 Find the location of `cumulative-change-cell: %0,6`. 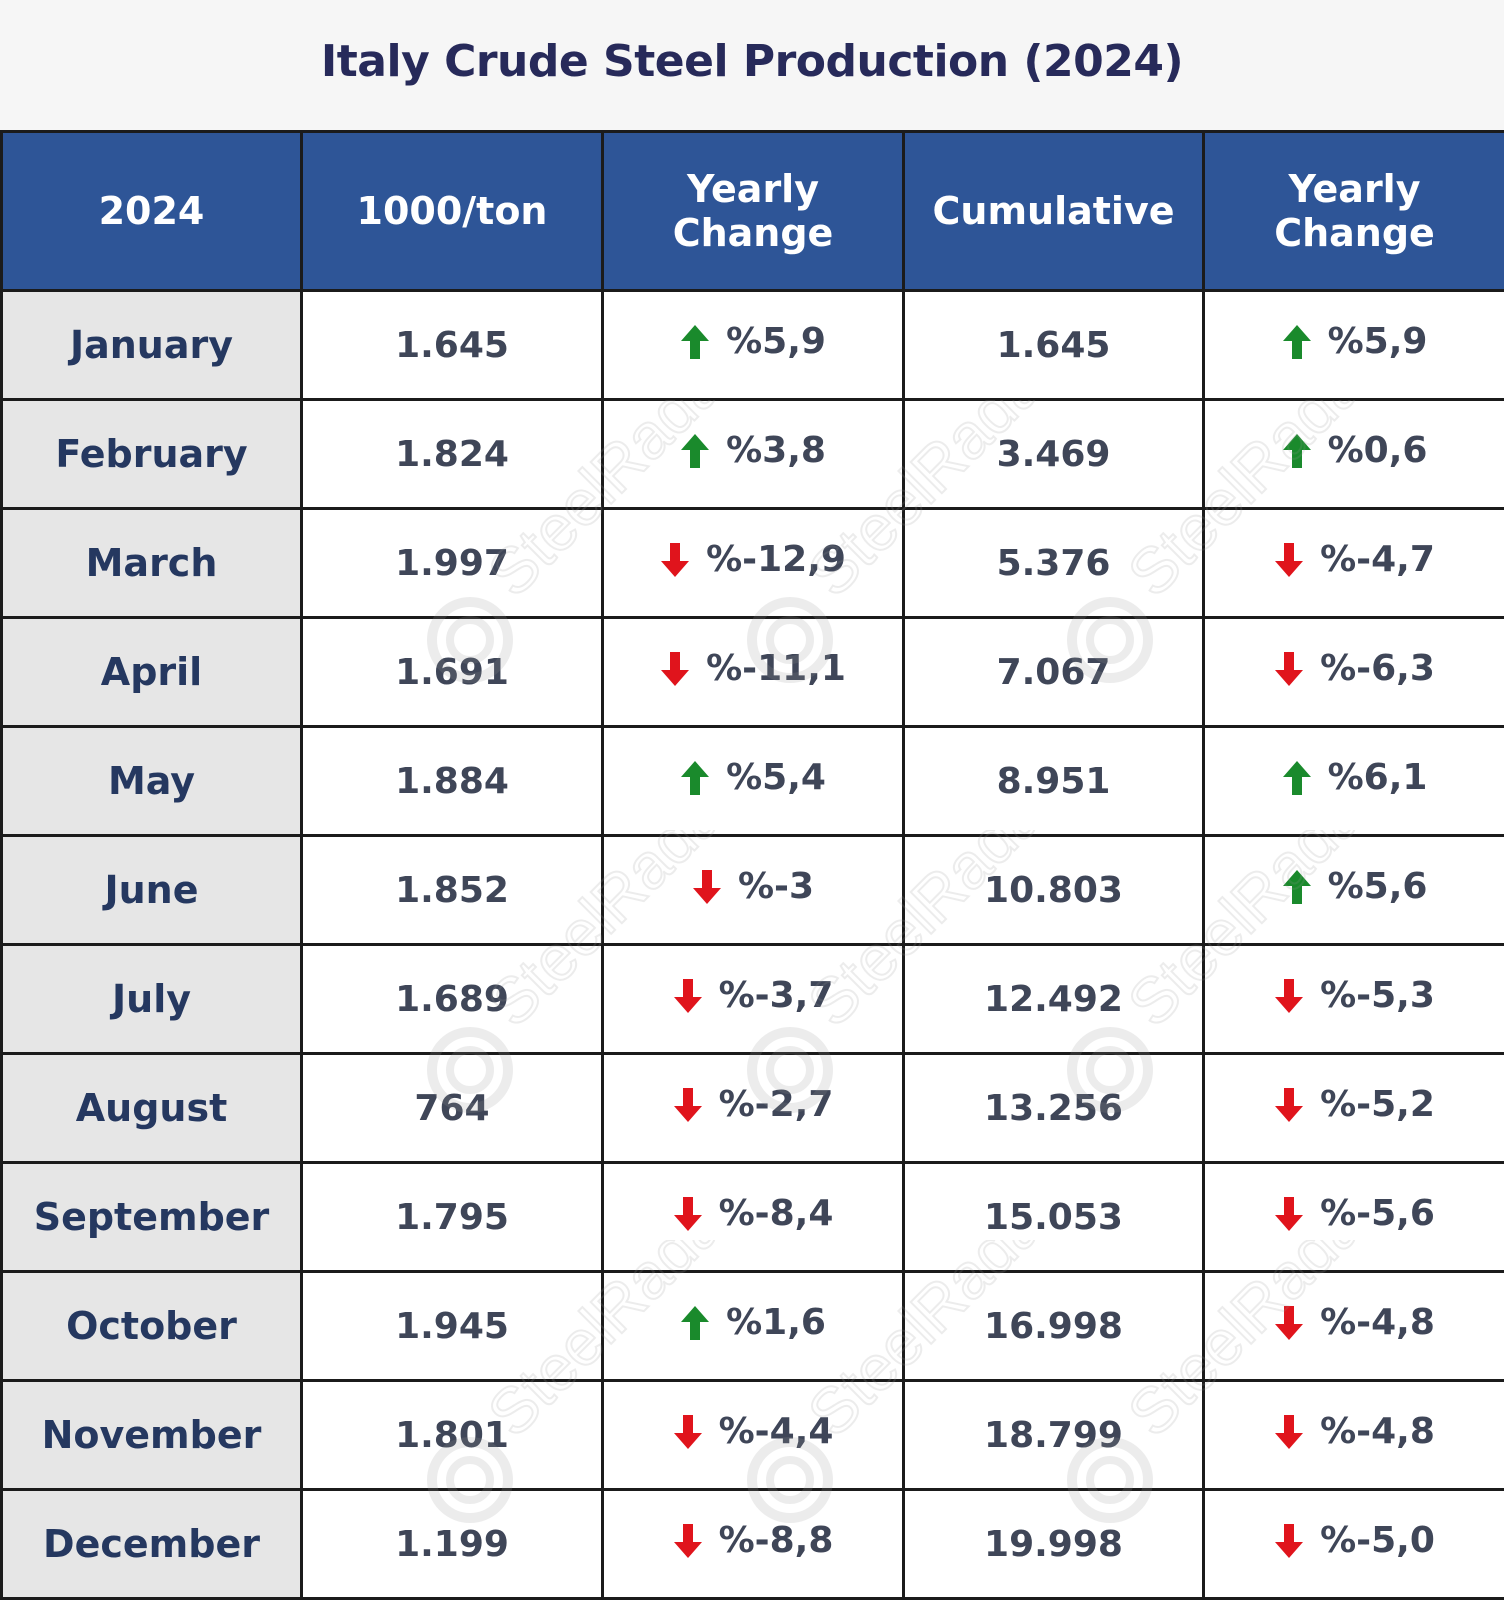

cumulative-change-cell: %0,6 is located at coordinates (1353, 454).